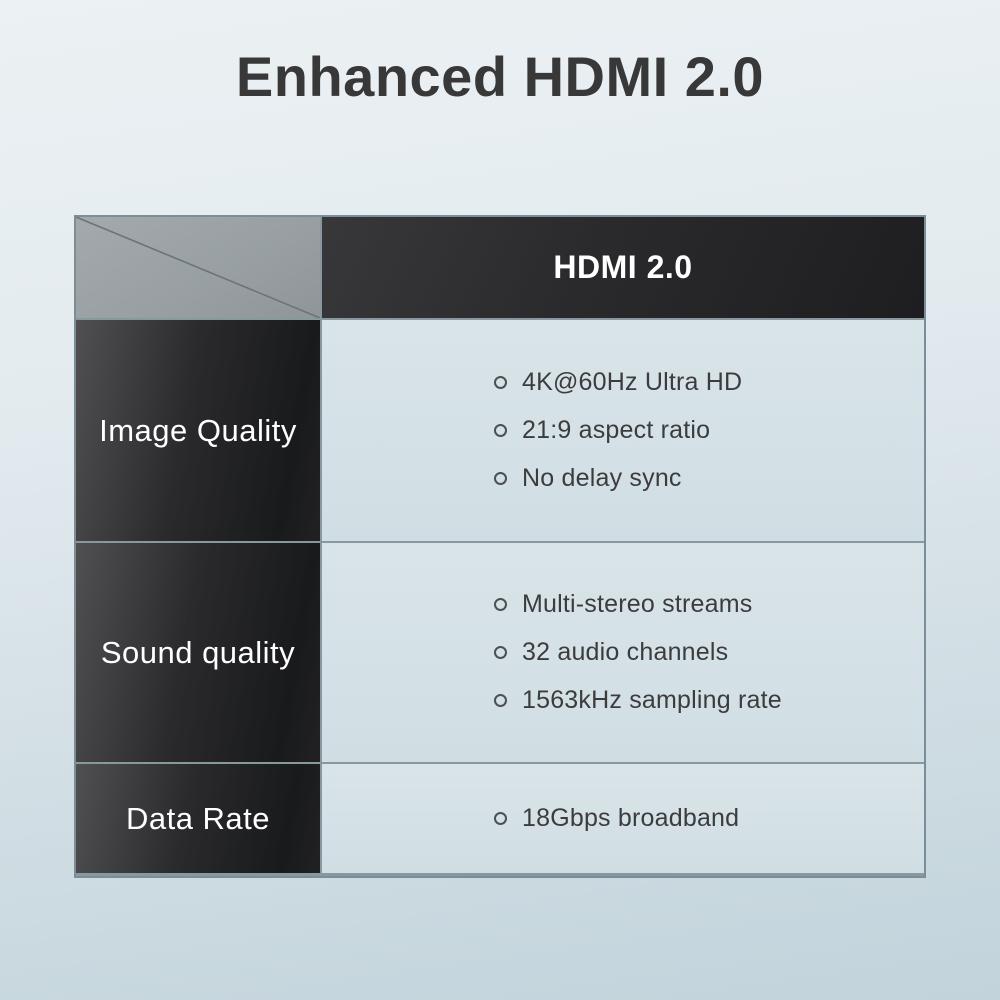 The height and width of the screenshot is (1000, 1000). I want to click on feature-item: 1563kHz sampling rate, so click(699, 700).